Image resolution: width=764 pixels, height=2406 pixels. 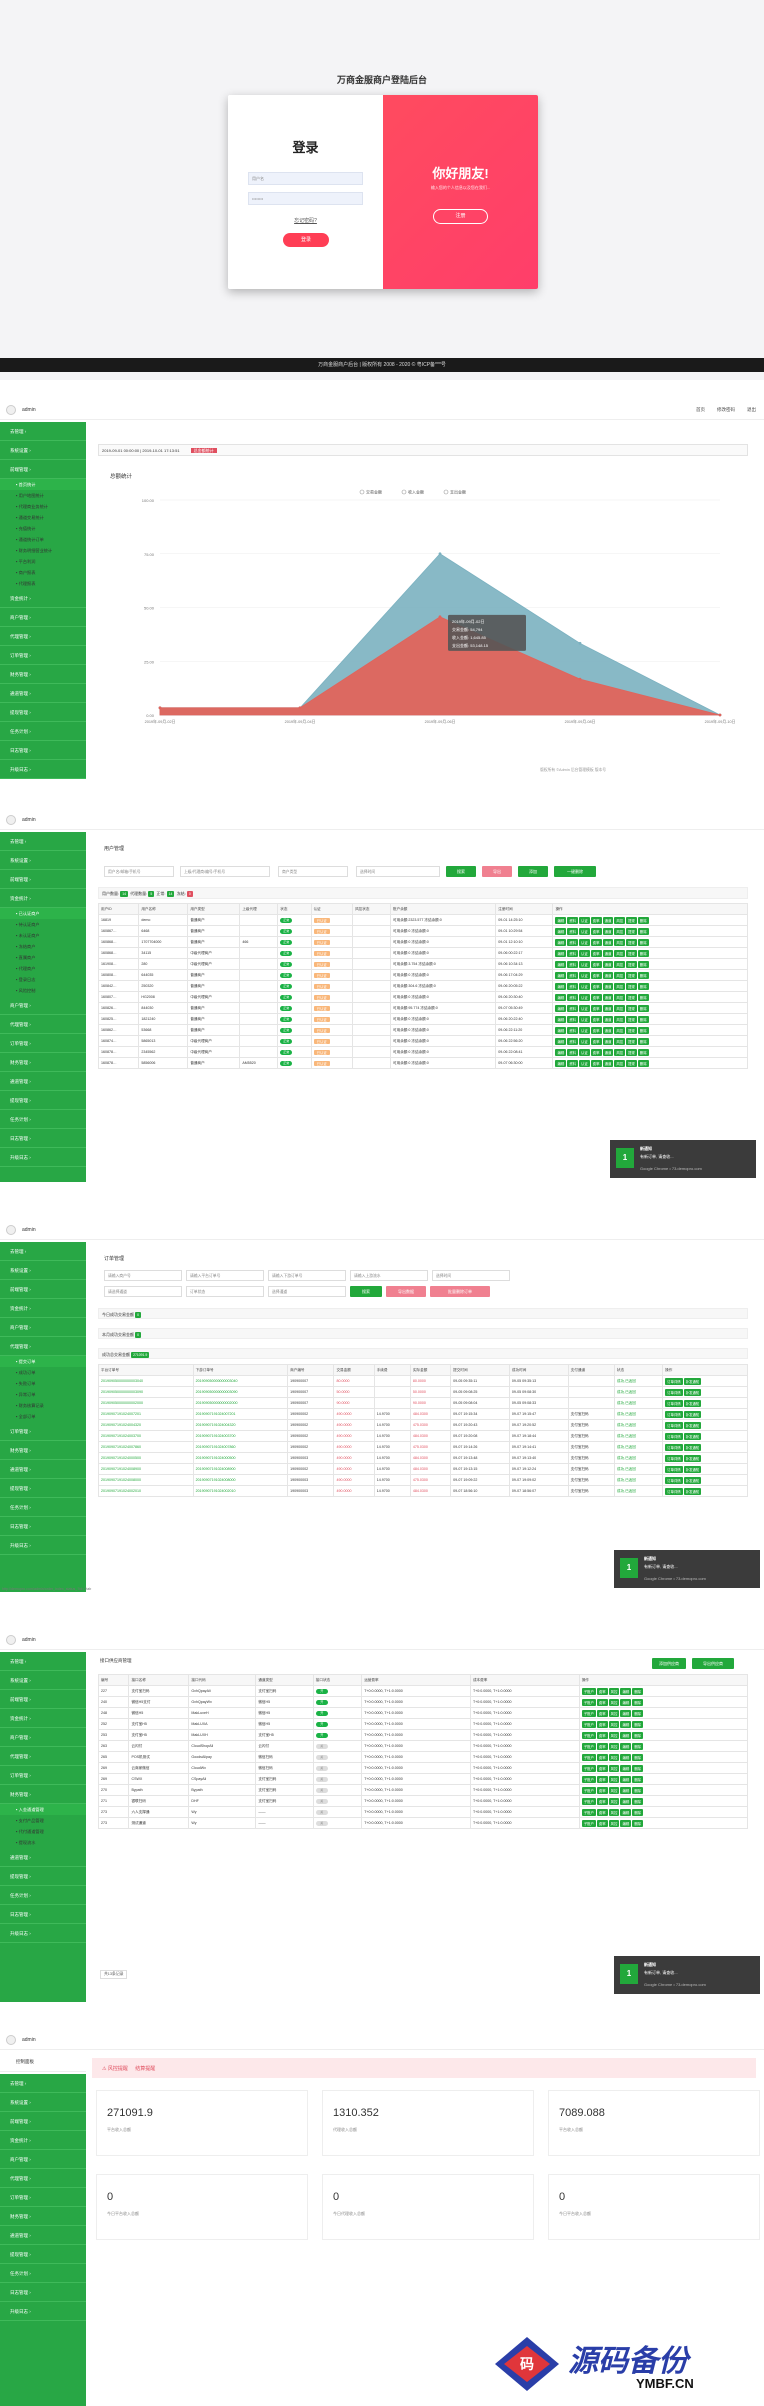 I want to click on bulk-delete-button: 一键删除, so click(x=575, y=871).